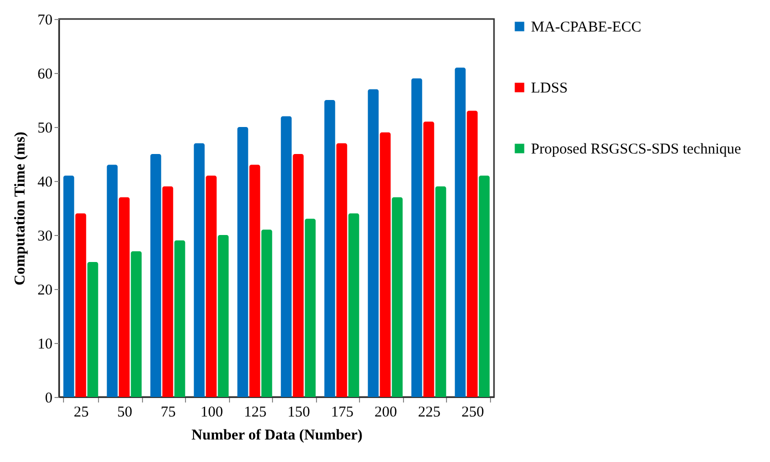 This screenshot has width=770, height=462. I want to click on x-tick-label: 50, so click(124, 412).